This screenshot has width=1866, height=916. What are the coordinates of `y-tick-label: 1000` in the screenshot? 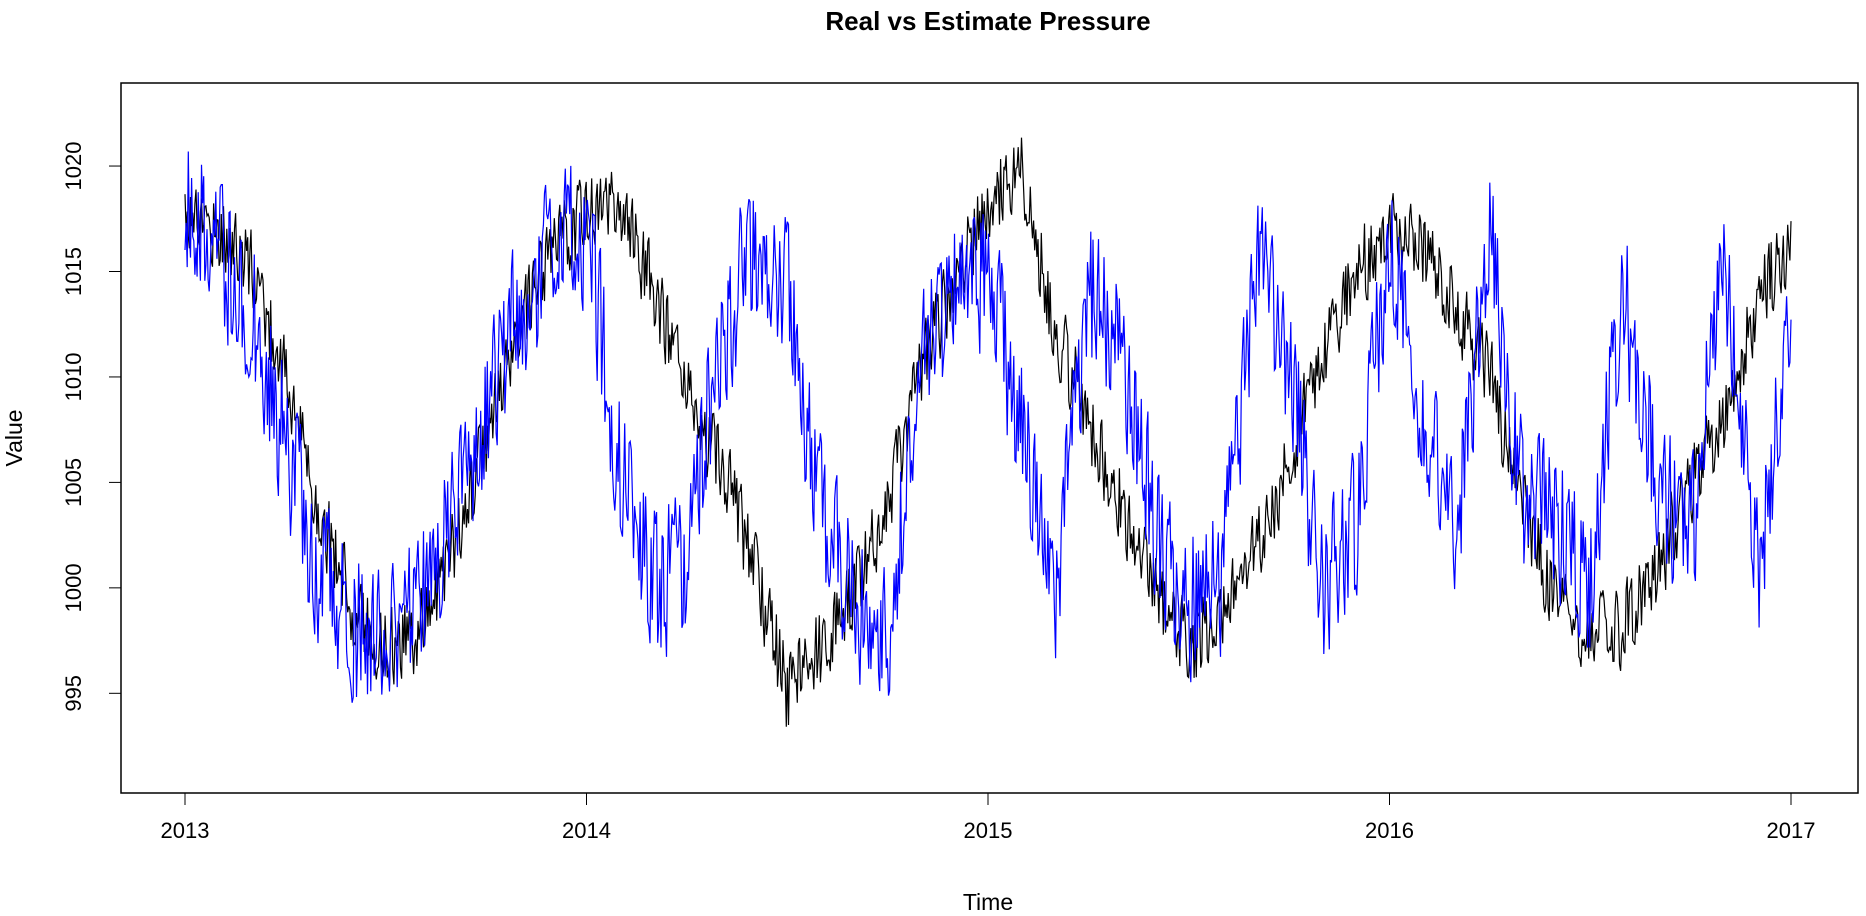 It's located at (73, 587).